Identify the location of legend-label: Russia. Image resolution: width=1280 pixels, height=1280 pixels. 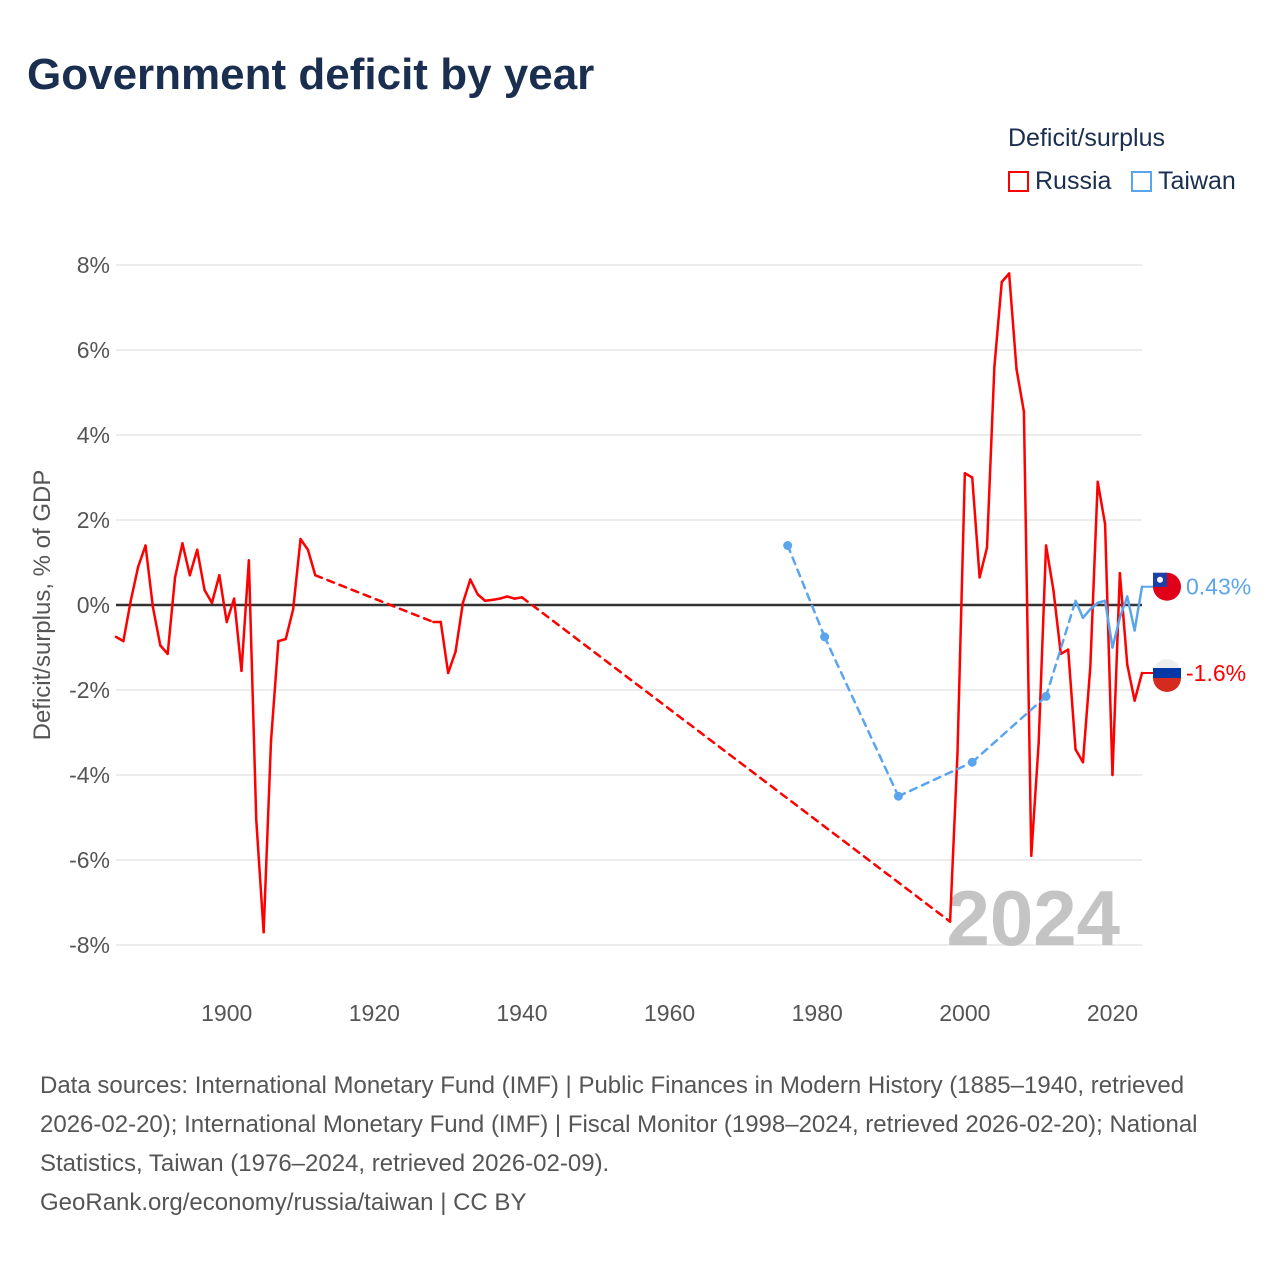
(1073, 181).